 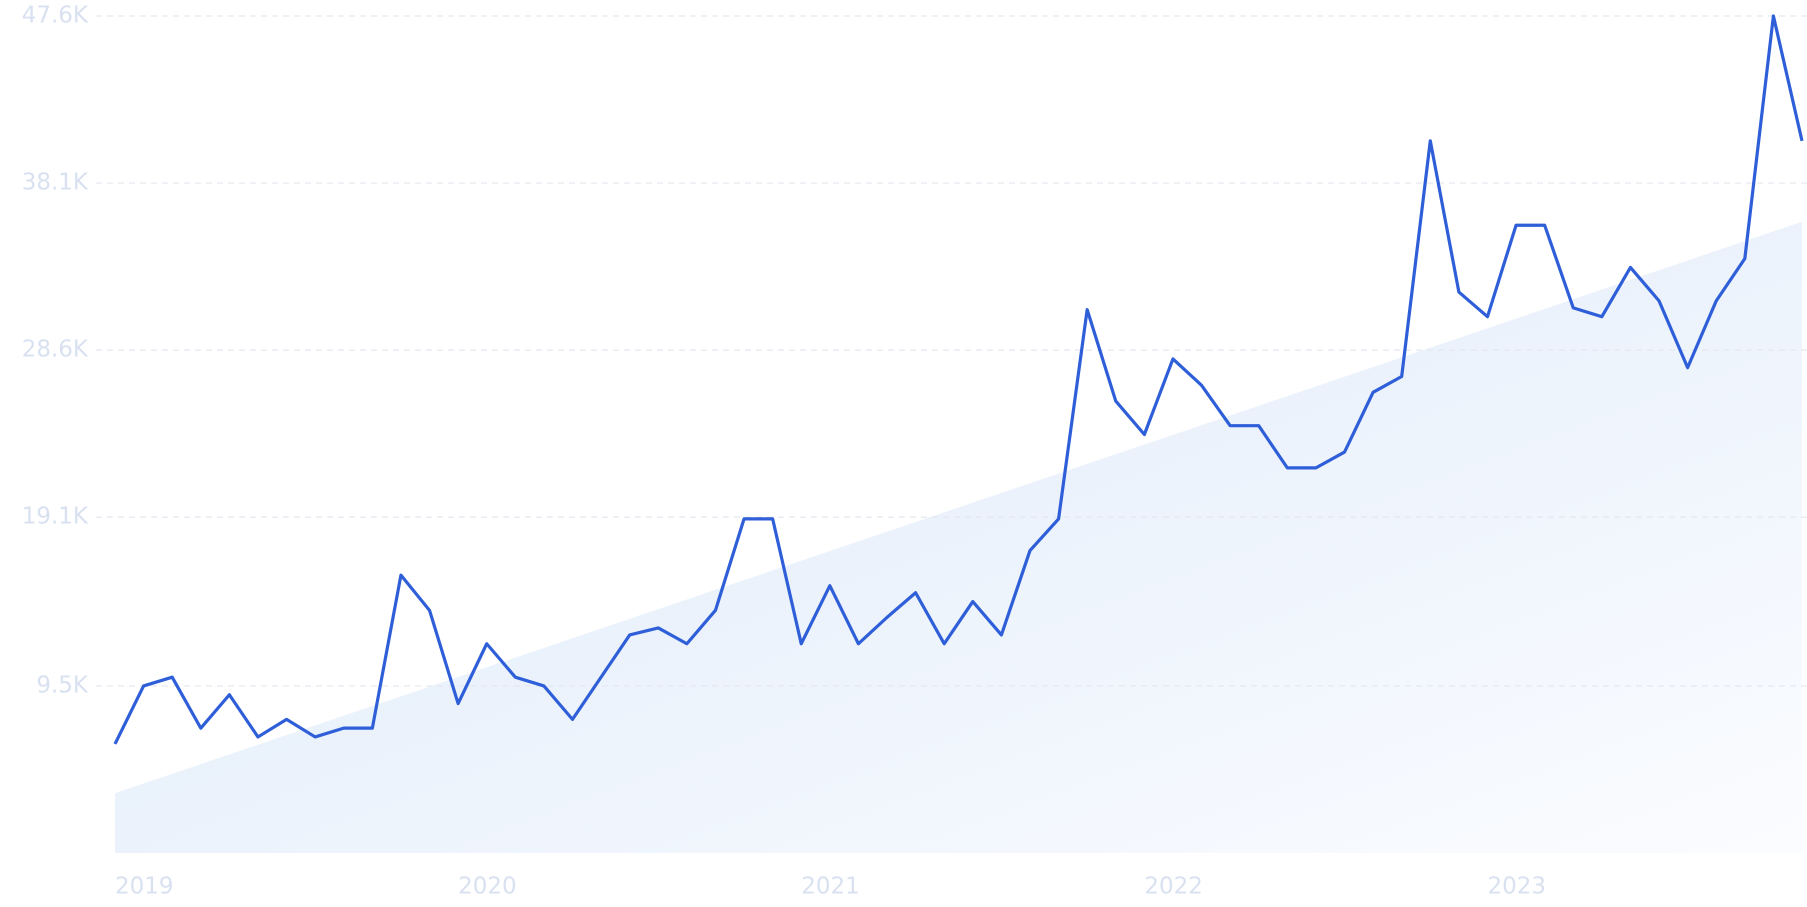 What do you see at coordinates (1516, 887) in the screenshot?
I see `x-tick-label: 2023` at bounding box center [1516, 887].